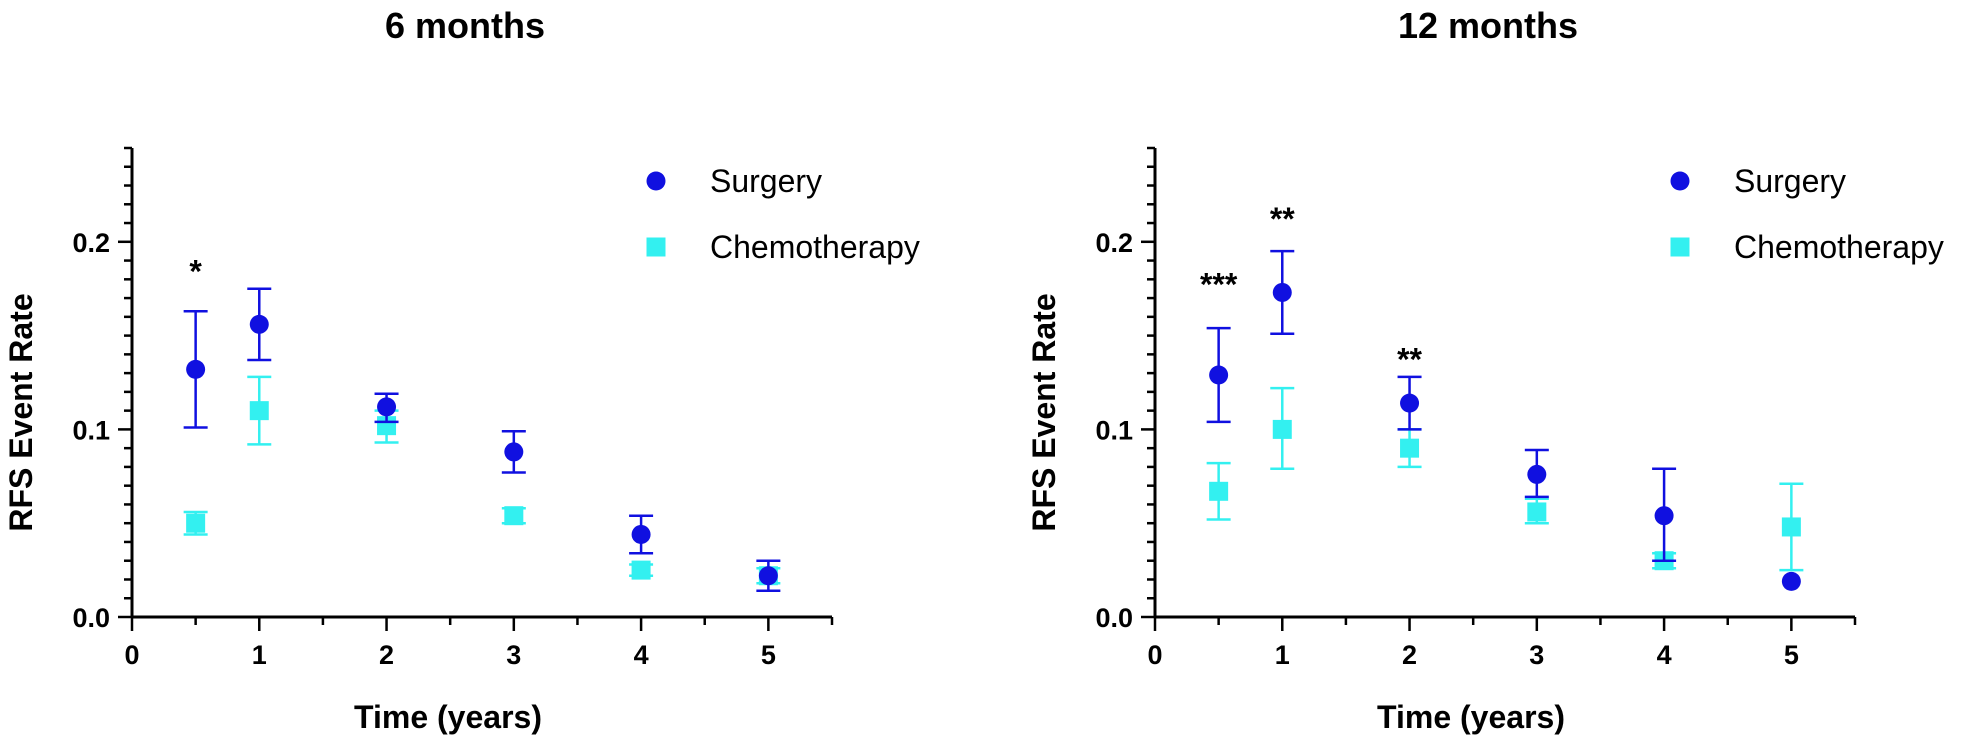 The width and height of the screenshot is (1984, 746). What do you see at coordinates (465, 25) in the screenshot?
I see `chart-title: 6 months` at bounding box center [465, 25].